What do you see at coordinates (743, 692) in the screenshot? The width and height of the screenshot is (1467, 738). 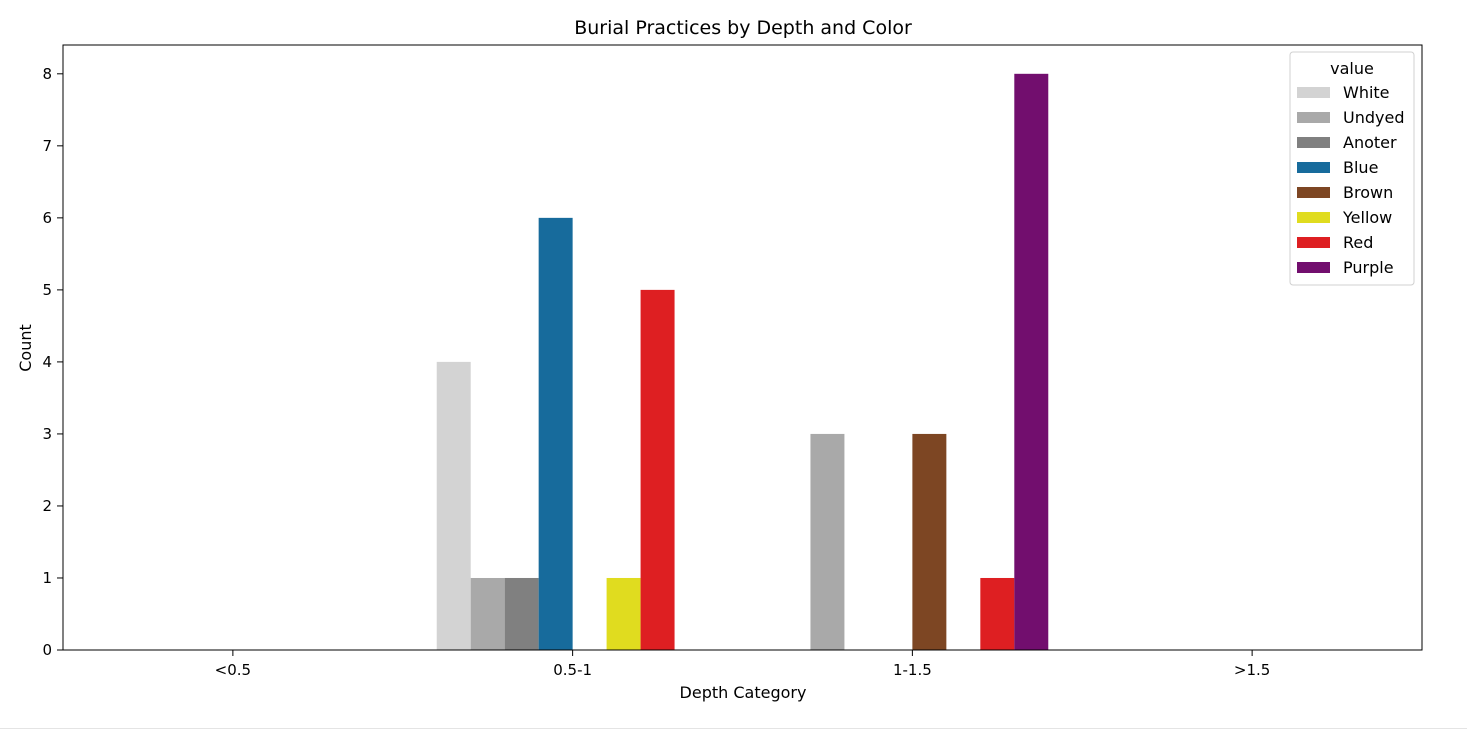 I see `x-axis-label: Depth Category` at bounding box center [743, 692].